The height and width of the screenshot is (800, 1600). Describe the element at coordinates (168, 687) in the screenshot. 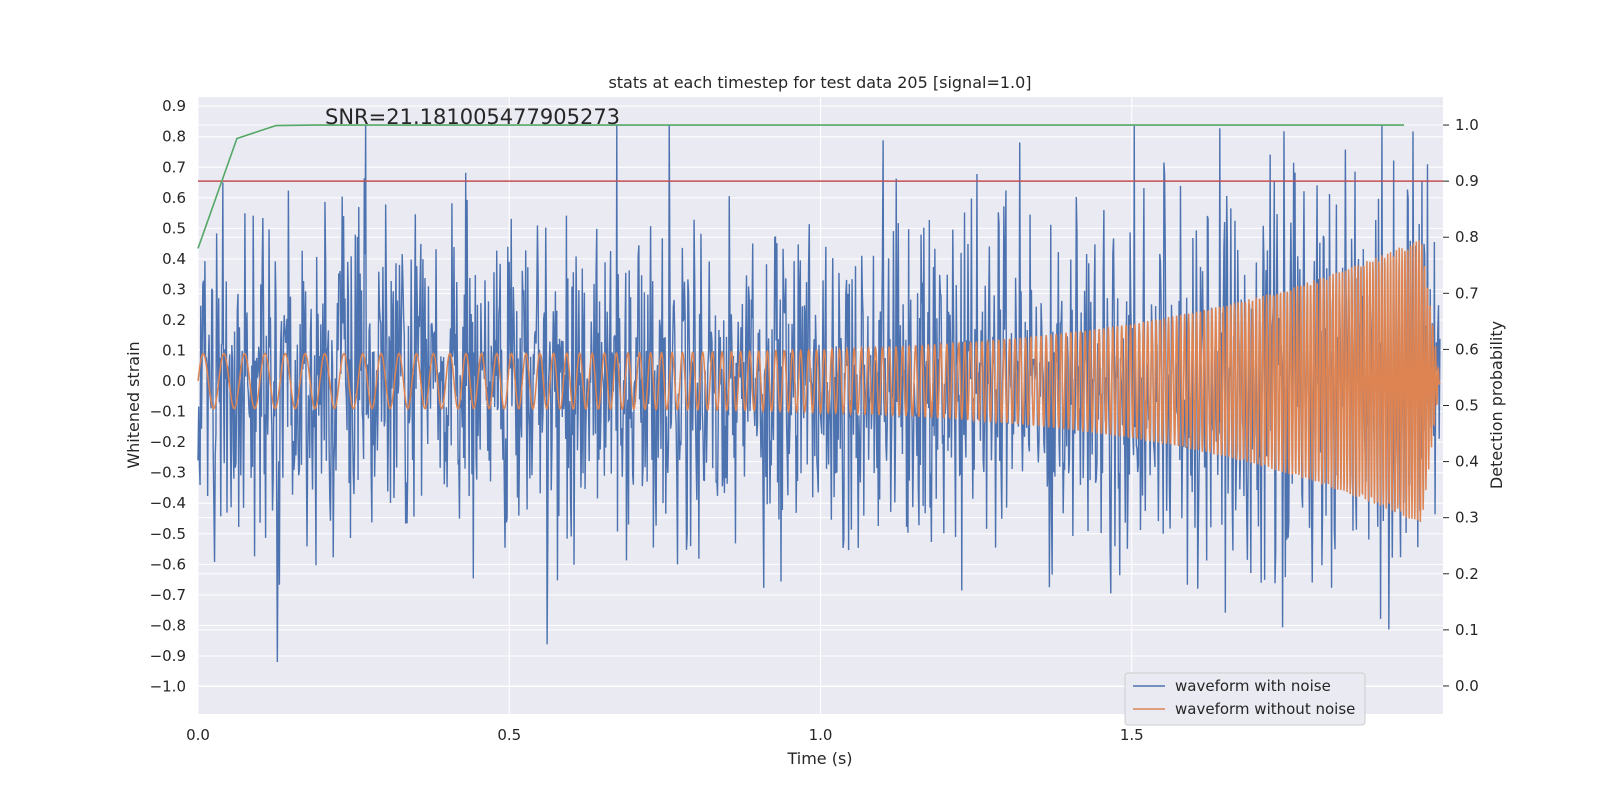

I see `y-tick-label: −1.0` at that location.